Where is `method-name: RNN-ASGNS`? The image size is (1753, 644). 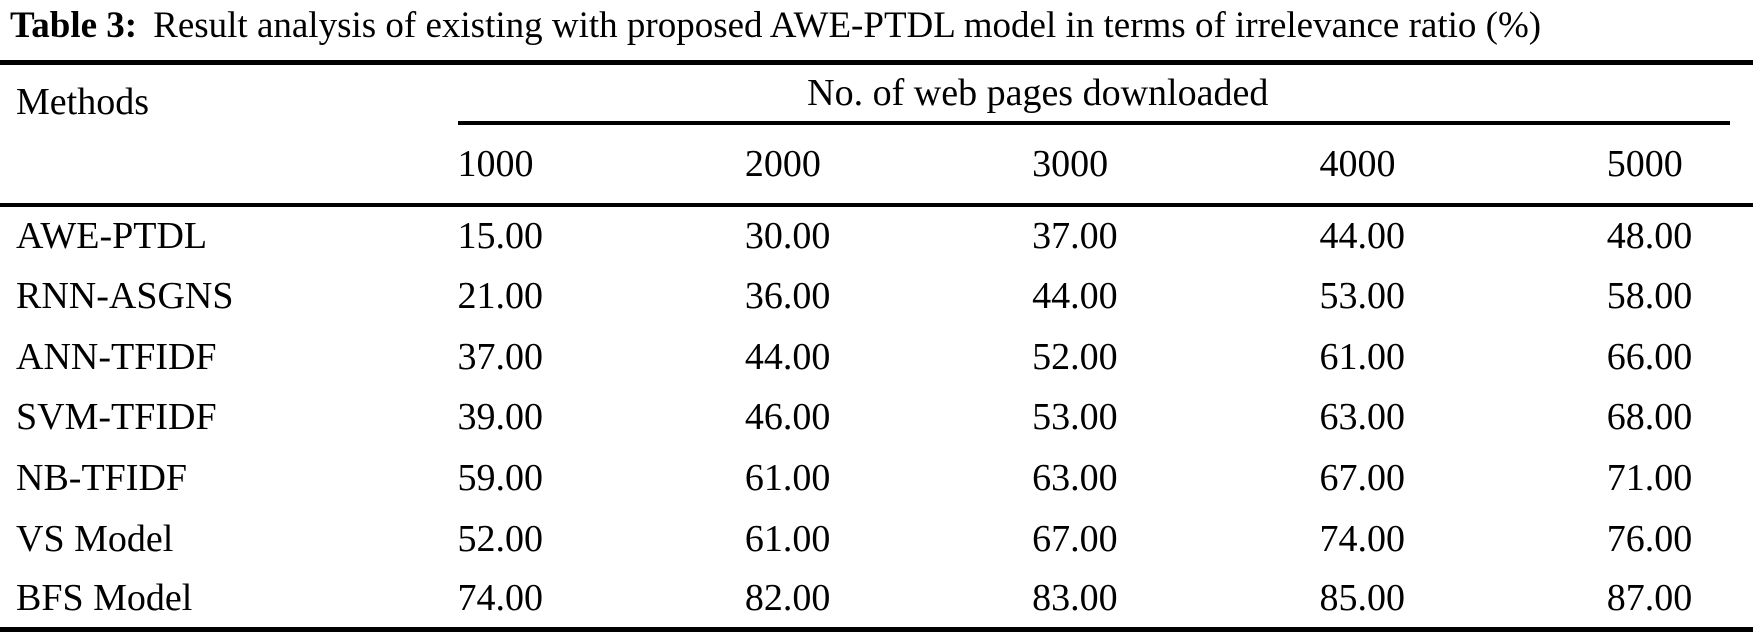 method-name: RNN-ASGNS is located at coordinates (125, 296).